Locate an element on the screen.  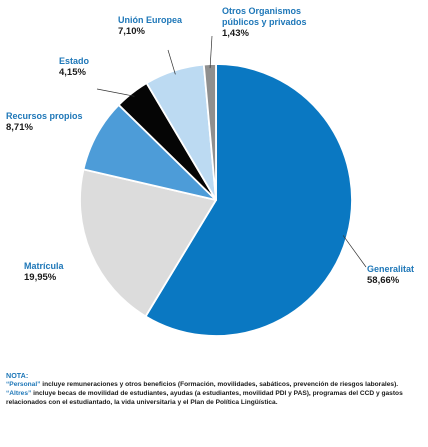
slice-label: Matrícula is located at coordinates (44, 266).